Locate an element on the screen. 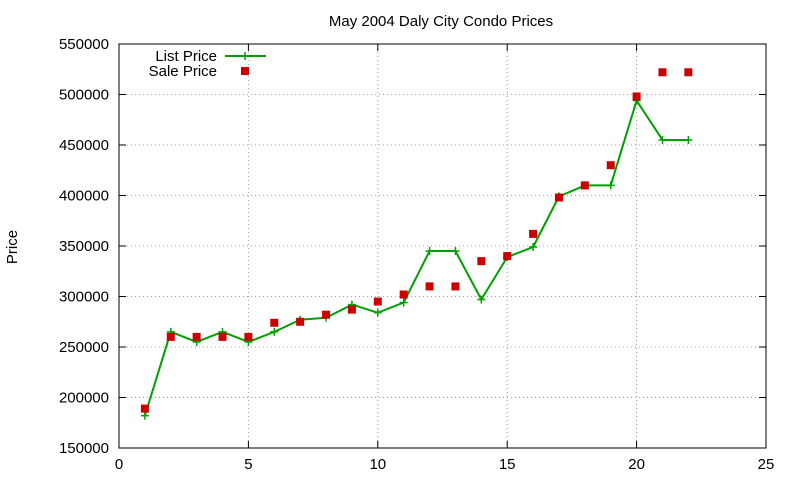  y-tick-label: 250000 is located at coordinates (84, 347).